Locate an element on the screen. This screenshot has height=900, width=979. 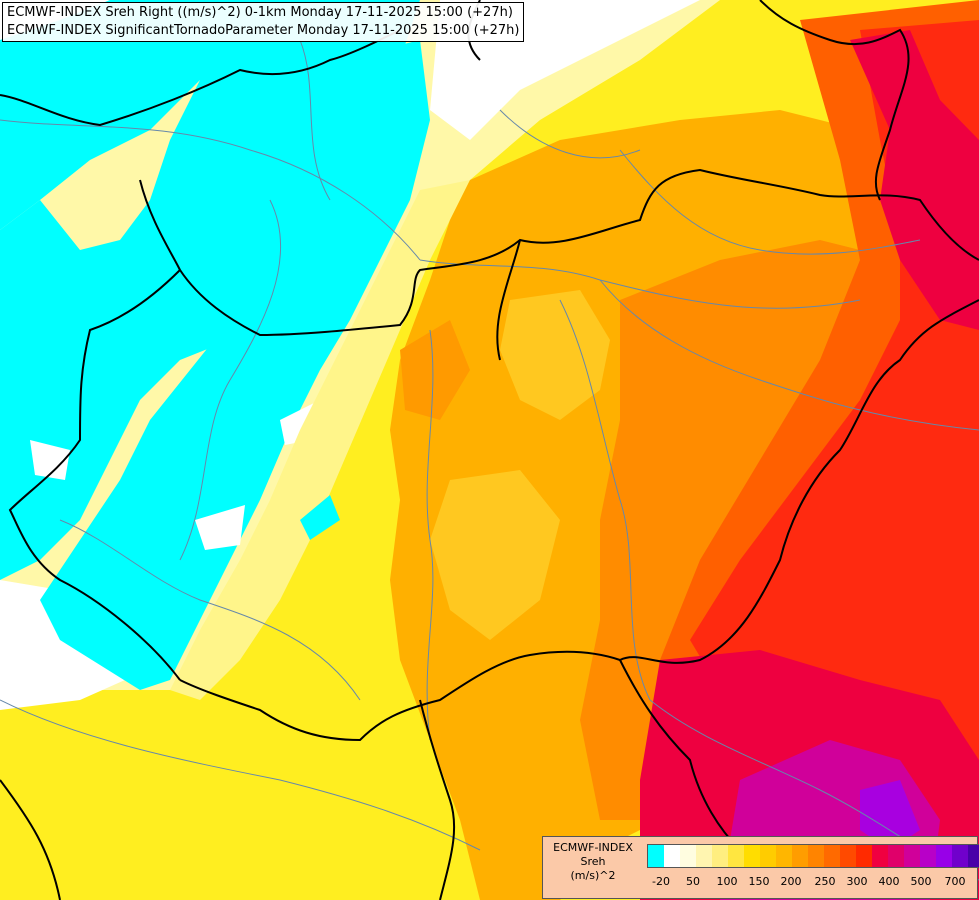
legend-model: ECMWF-INDEX is located at coordinates (593, 847).